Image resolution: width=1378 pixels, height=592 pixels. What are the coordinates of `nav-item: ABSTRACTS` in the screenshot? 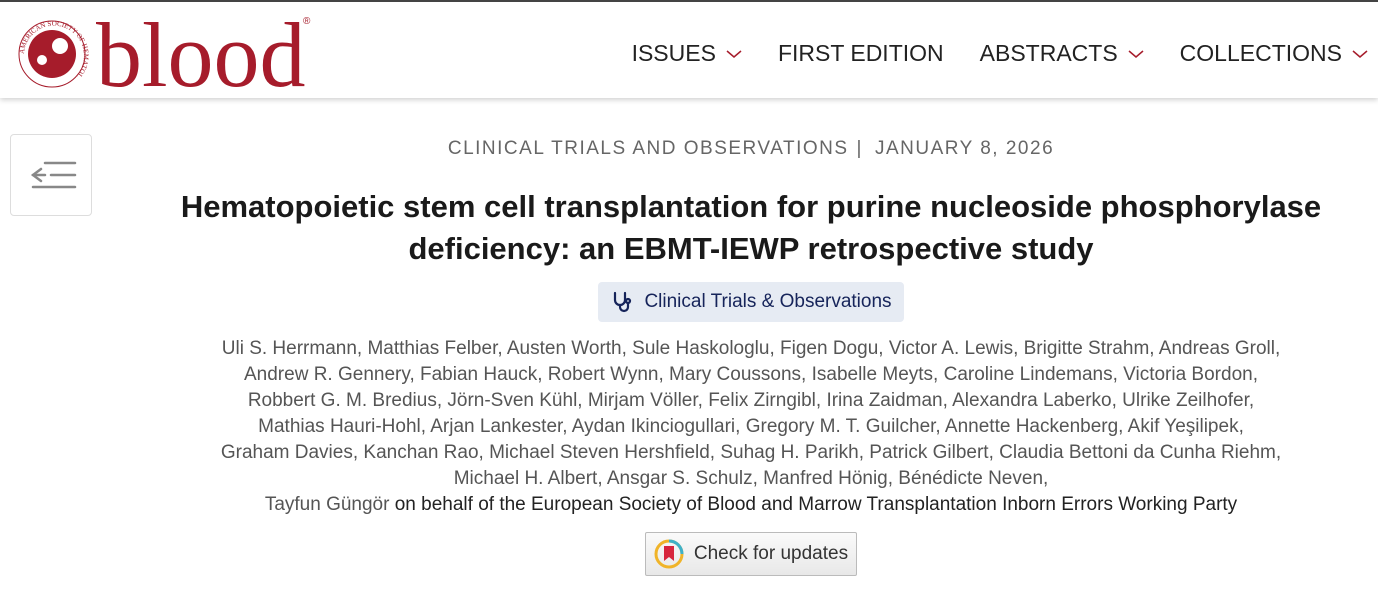 It's located at (1062, 53).